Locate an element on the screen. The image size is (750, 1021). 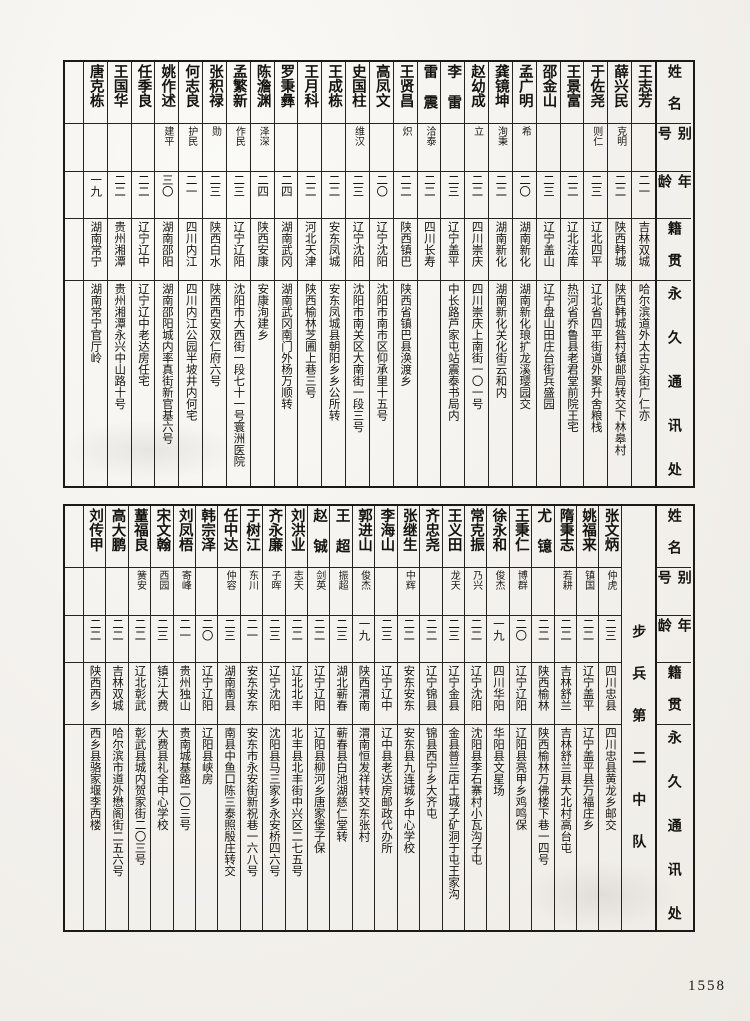
person-native-place-text: 陕西韩城 is located at coordinates (620, 244).